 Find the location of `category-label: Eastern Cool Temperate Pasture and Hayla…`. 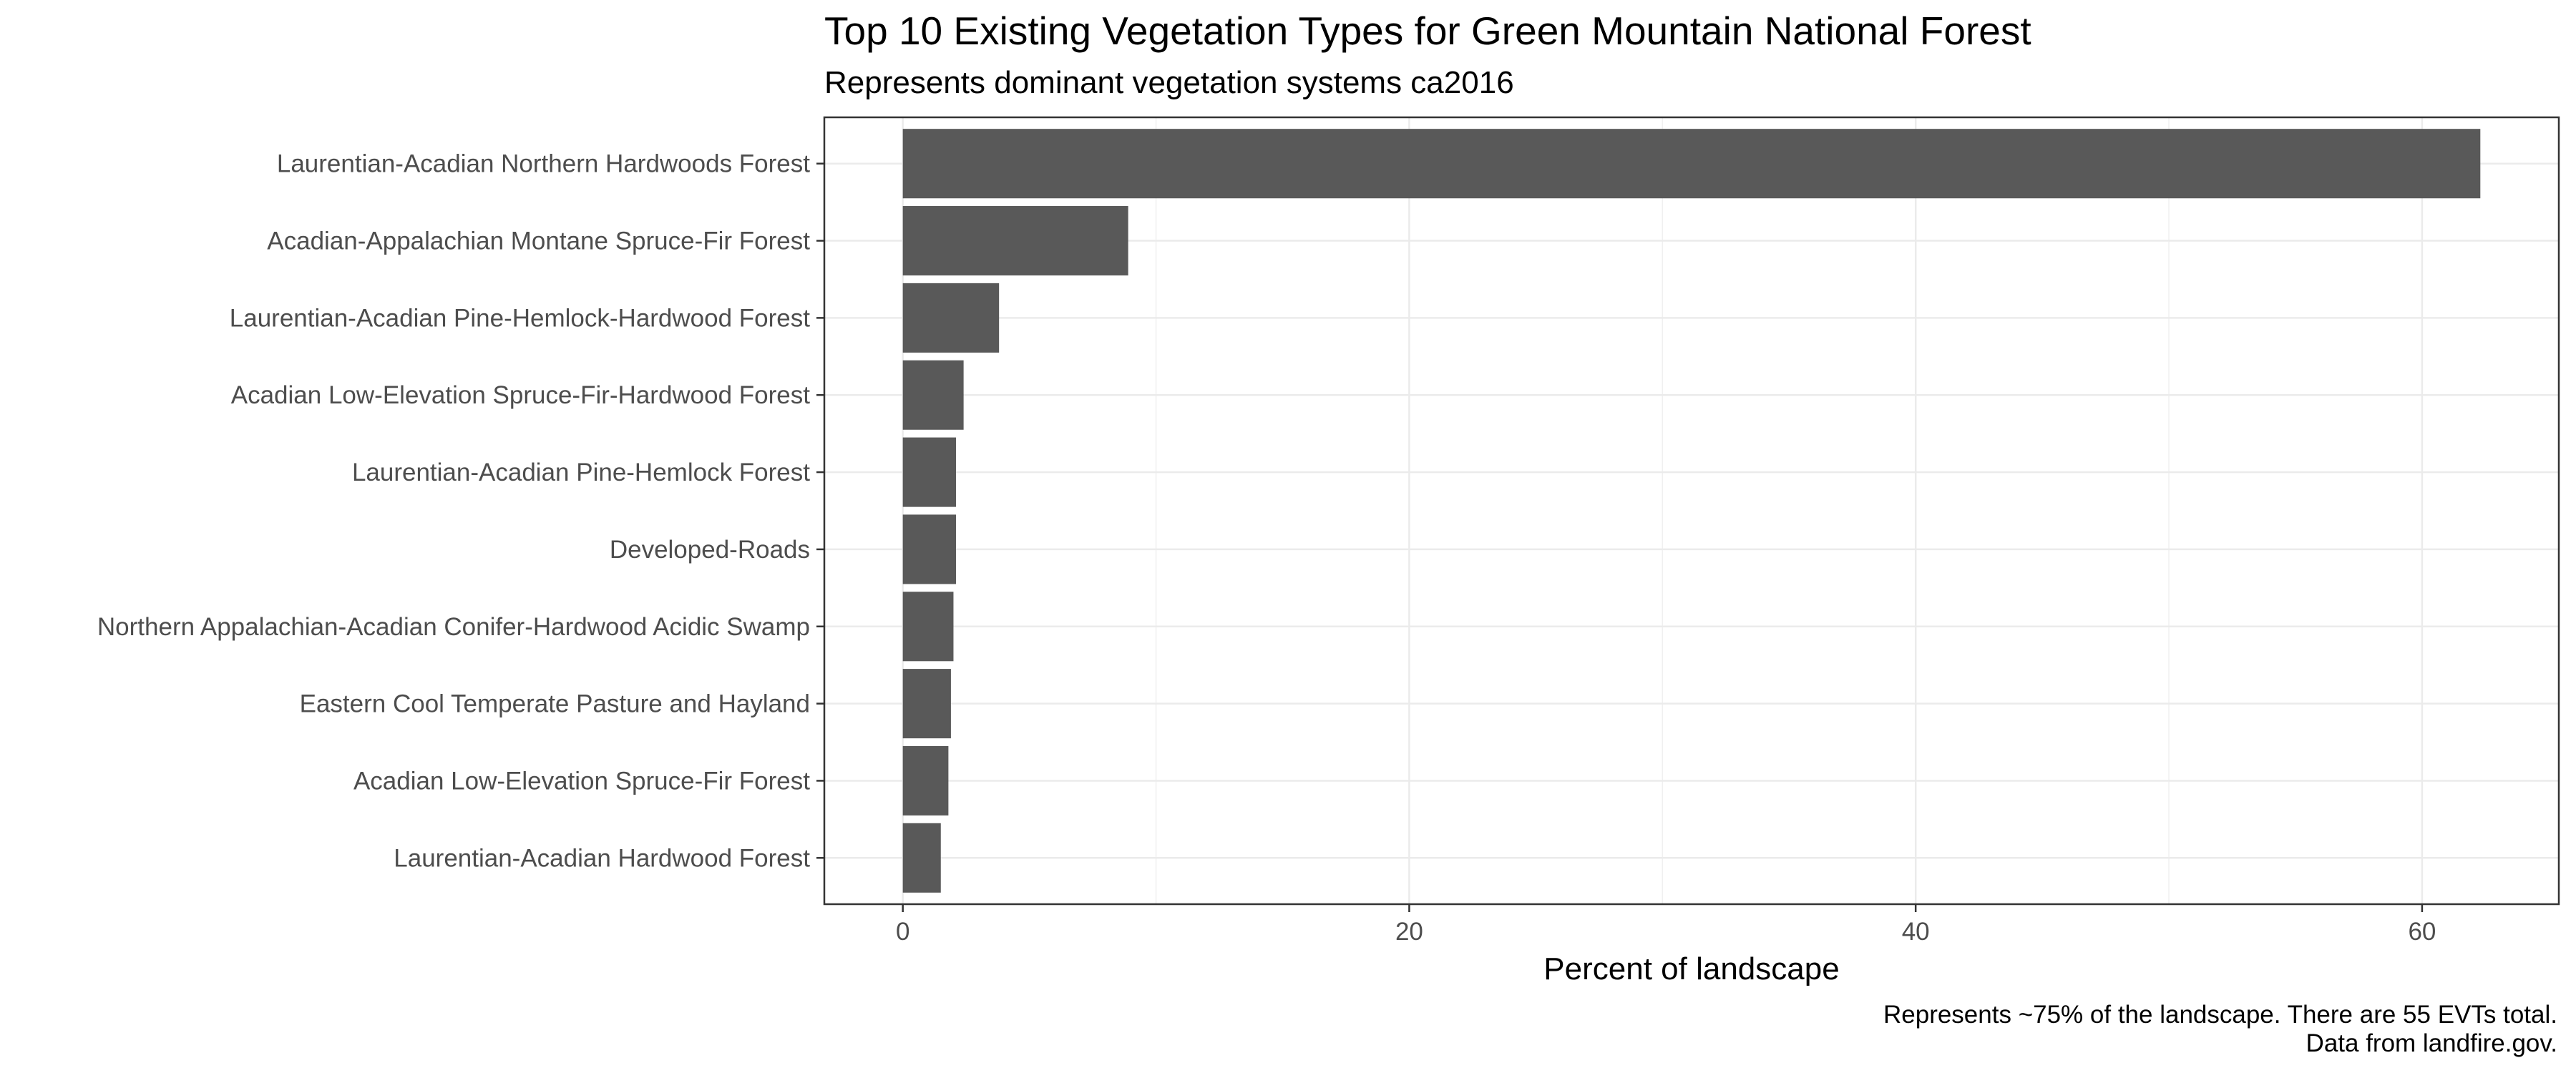

category-label: Eastern Cool Temperate Pasture and Hayla… is located at coordinates (555, 704).